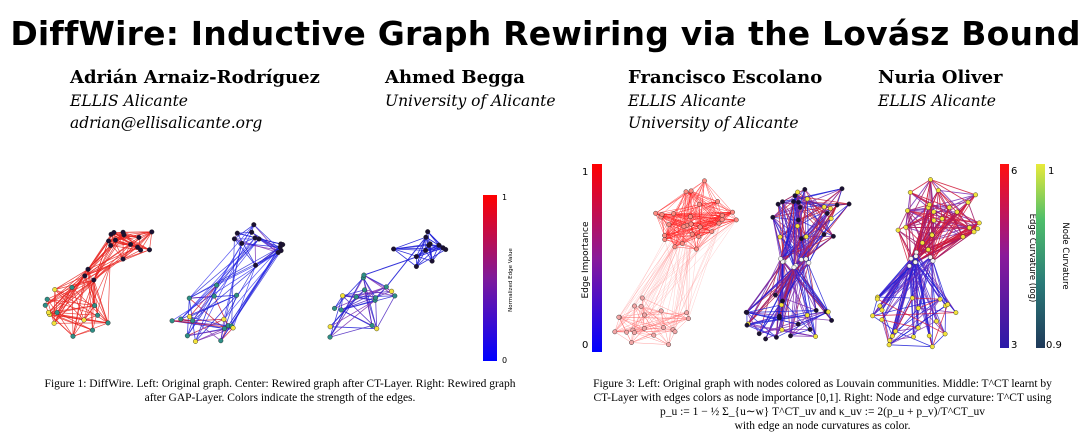  Describe the element at coordinates (1065, 255) in the screenshot. I see `node-curvature-label: Node Curvature` at that location.